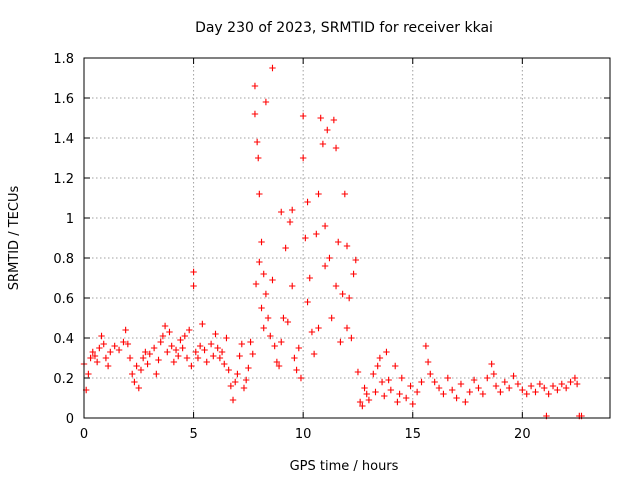  I want to click on y-tick-label: 0.8, so click(63, 259).